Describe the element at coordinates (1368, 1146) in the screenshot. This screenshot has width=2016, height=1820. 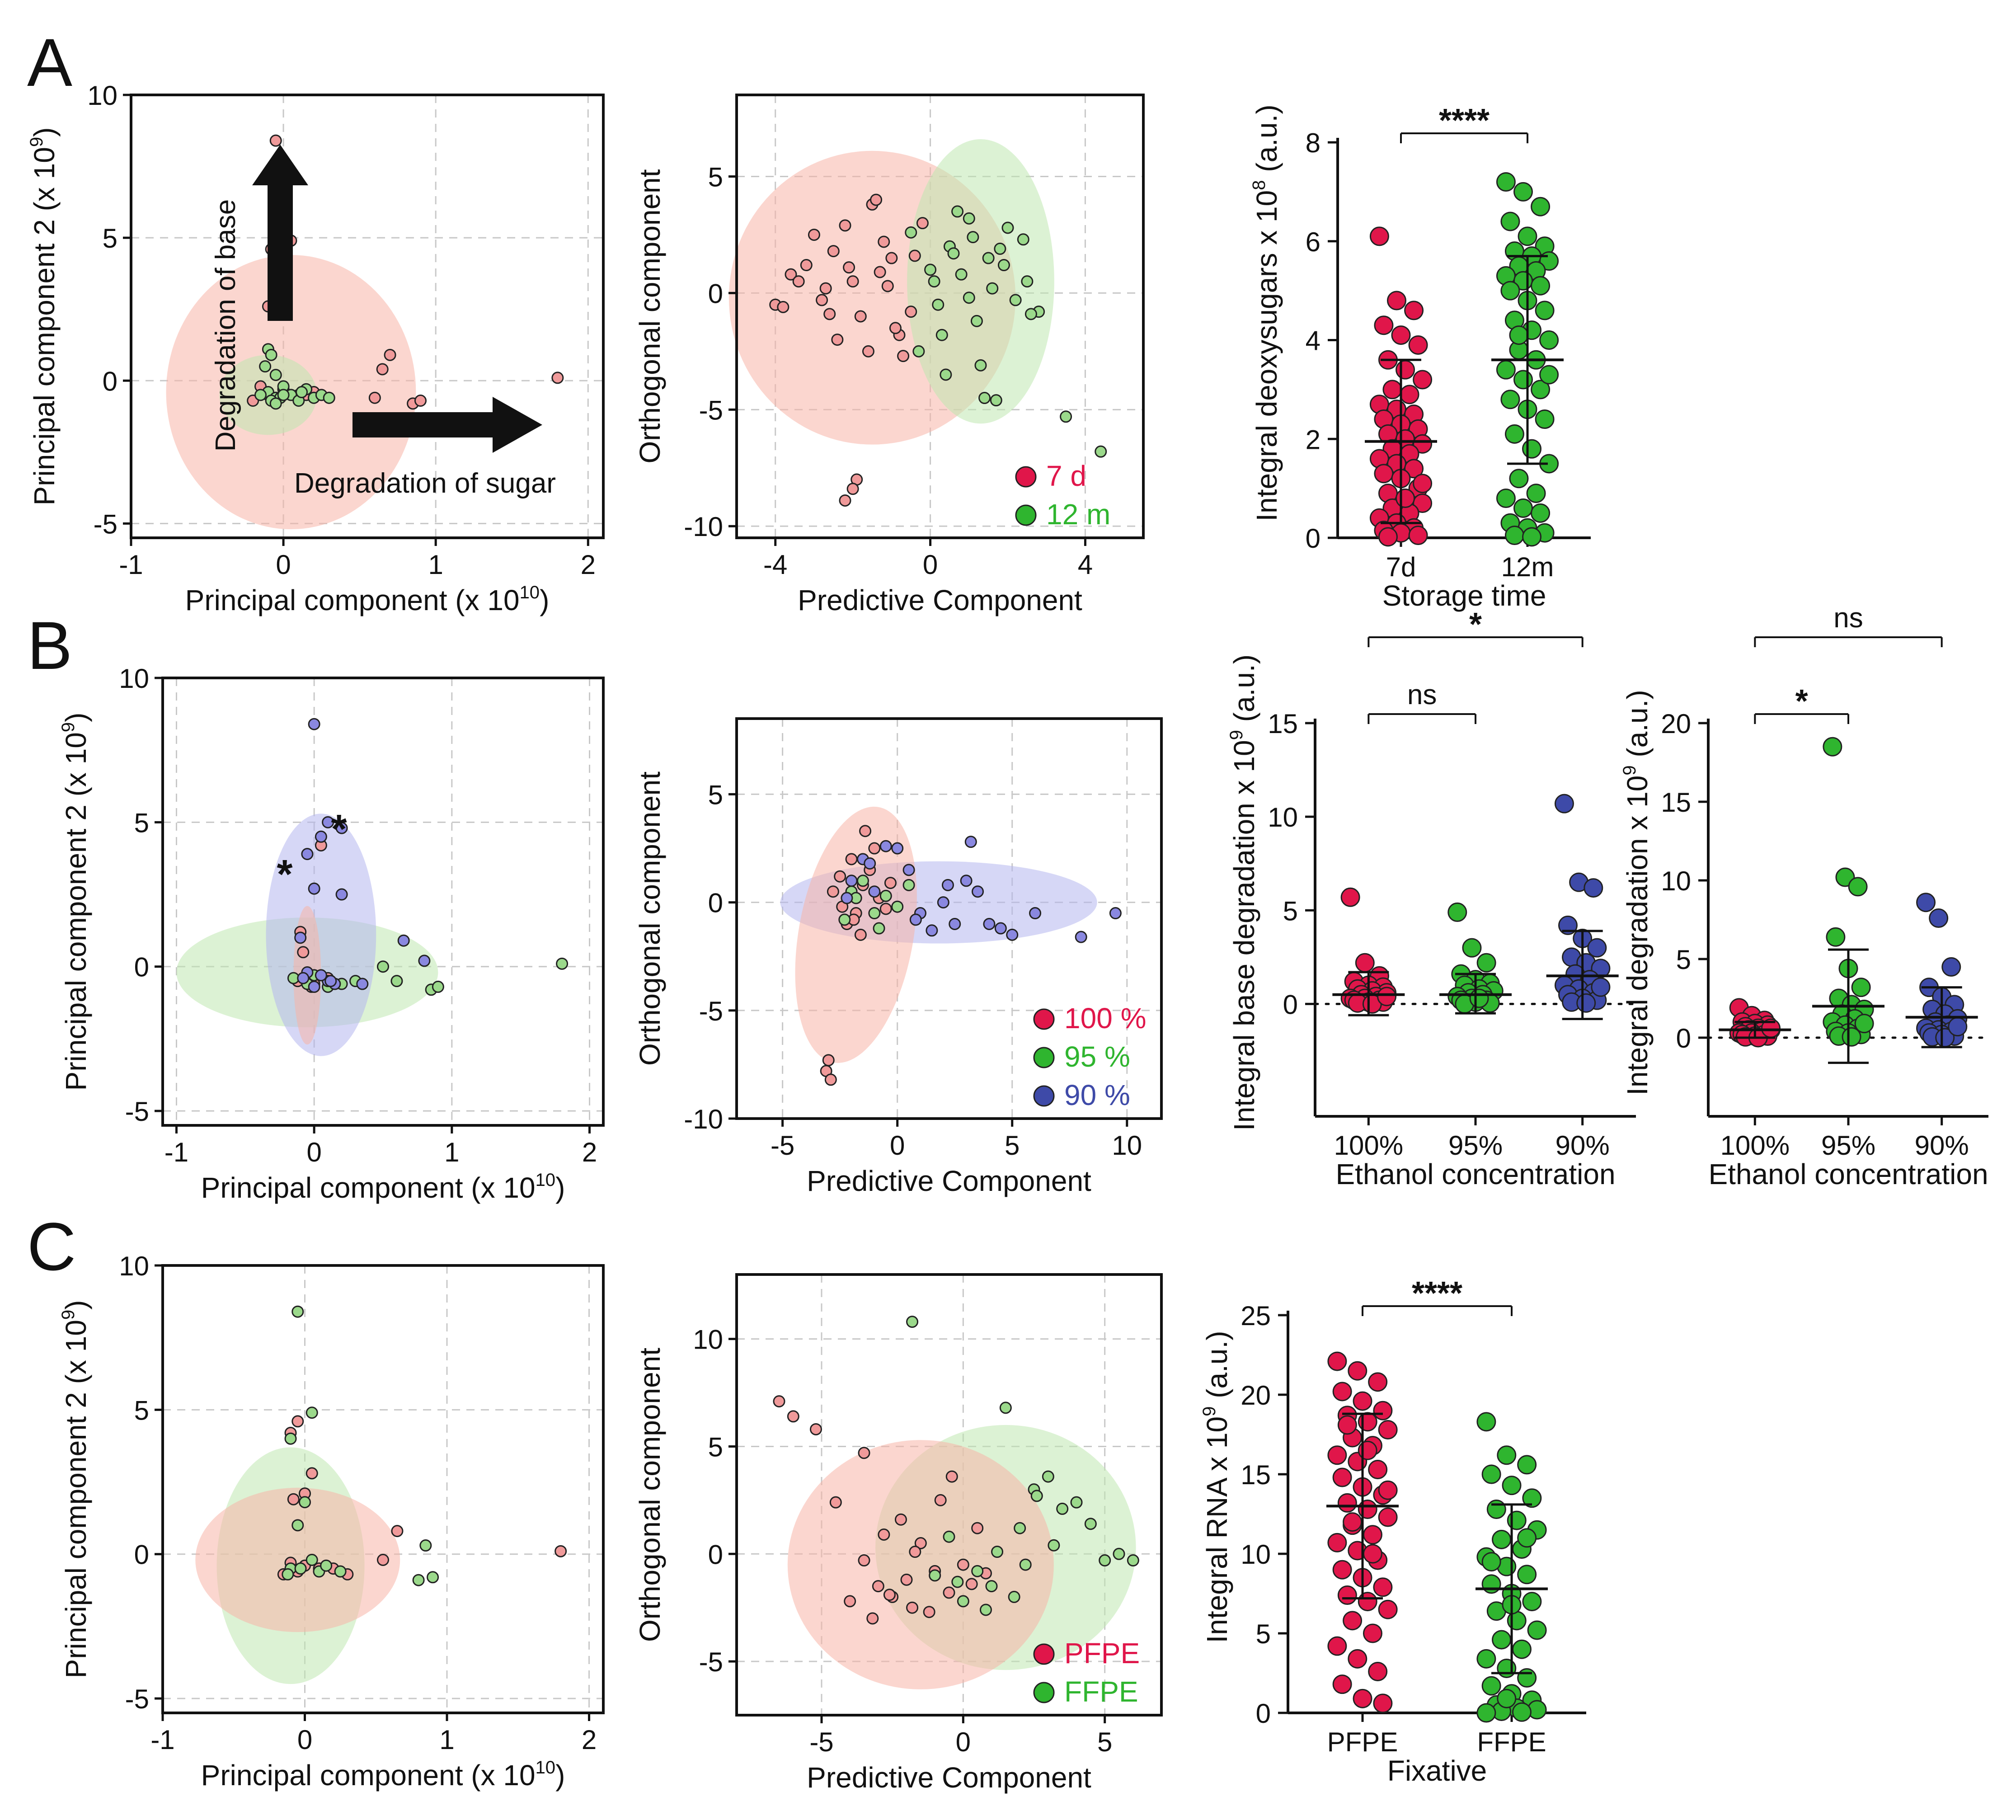
I see `x-tick-label: 100%` at that location.